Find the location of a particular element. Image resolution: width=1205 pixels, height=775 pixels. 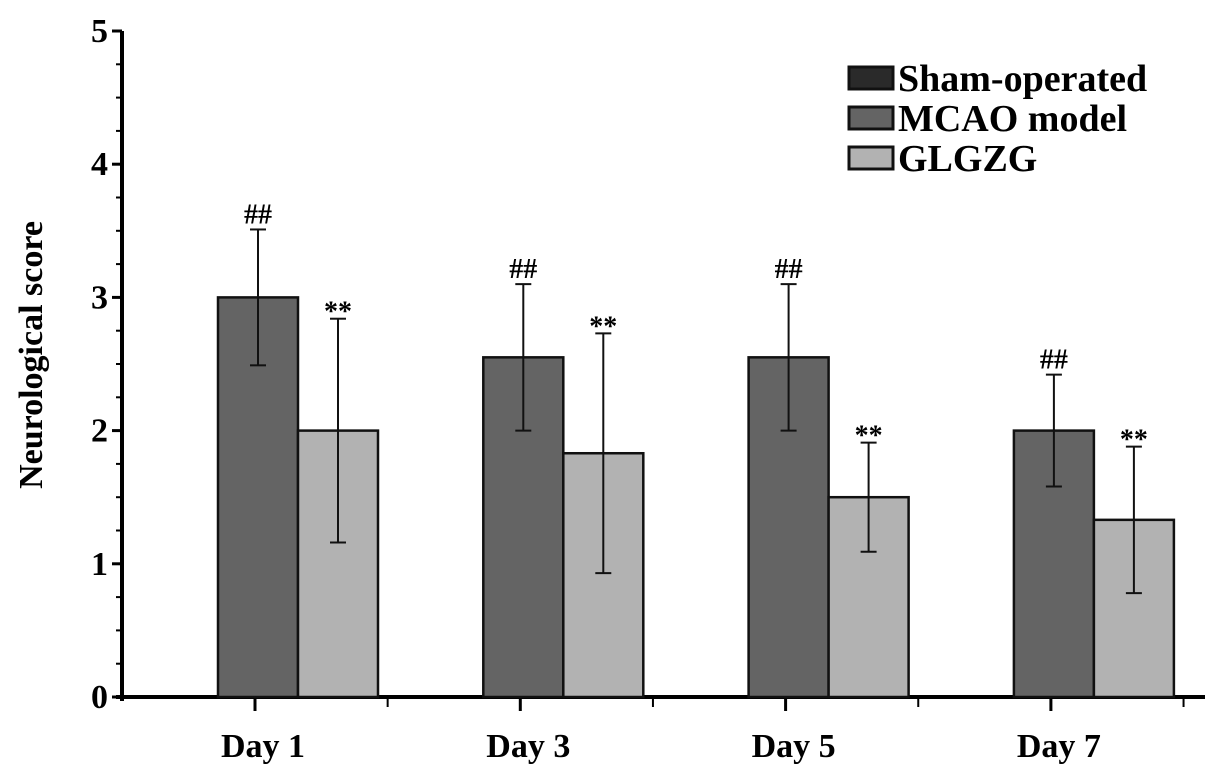

y-tick-label: 2 is located at coordinates (99, 431).